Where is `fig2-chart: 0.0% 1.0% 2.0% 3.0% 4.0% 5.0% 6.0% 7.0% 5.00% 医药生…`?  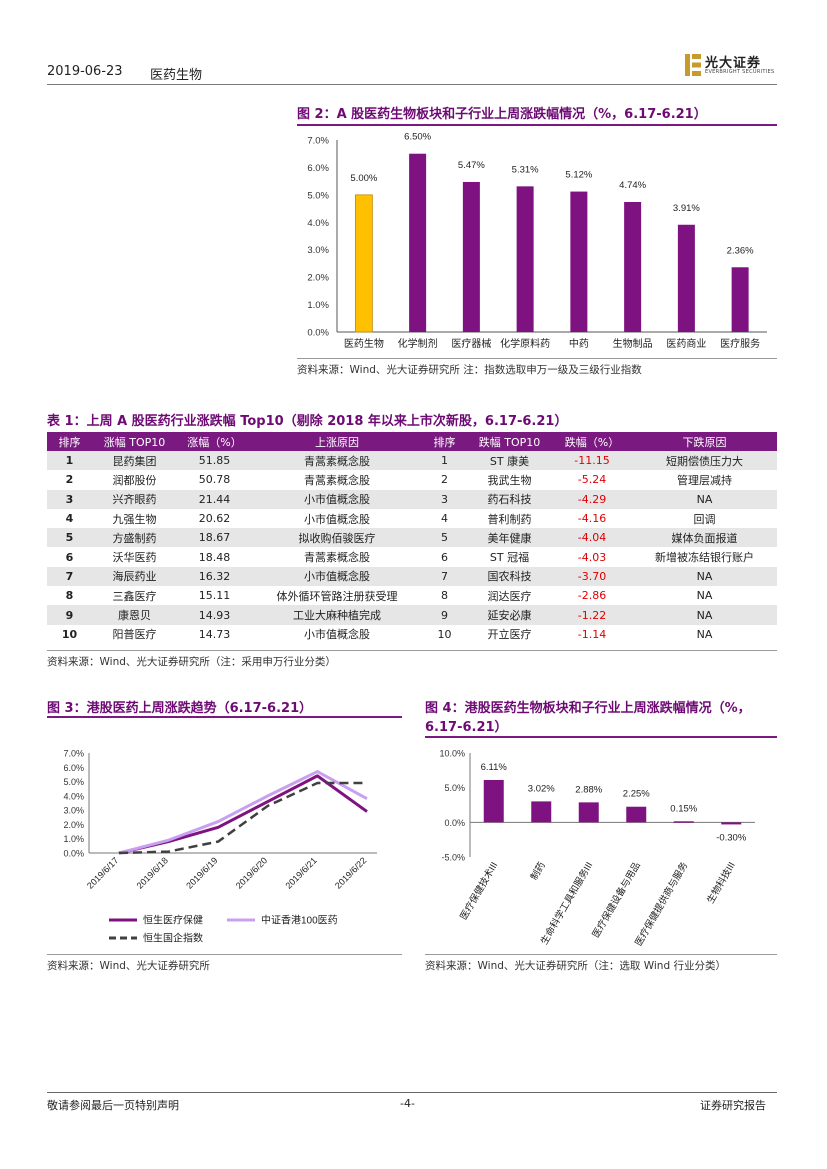 fig2-chart: 0.0% 1.0% 2.0% 3.0% 4.0% 5.0% 6.0% 7.0% 5.00% 医药生… is located at coordinates (537, 241).